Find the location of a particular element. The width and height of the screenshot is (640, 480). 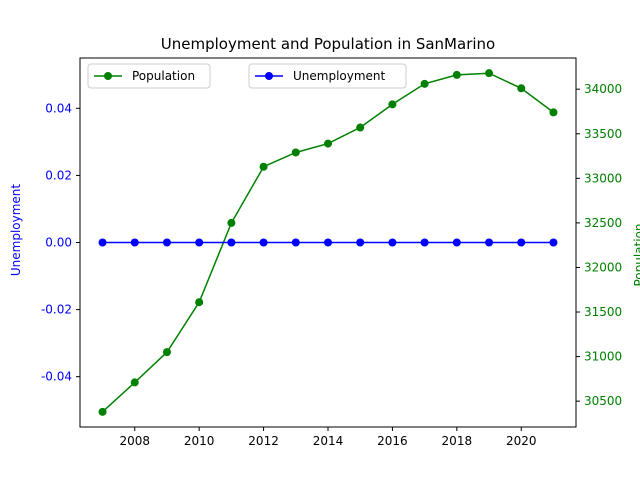

right-tick-label: 32000 is located at coordinates (603, 267).